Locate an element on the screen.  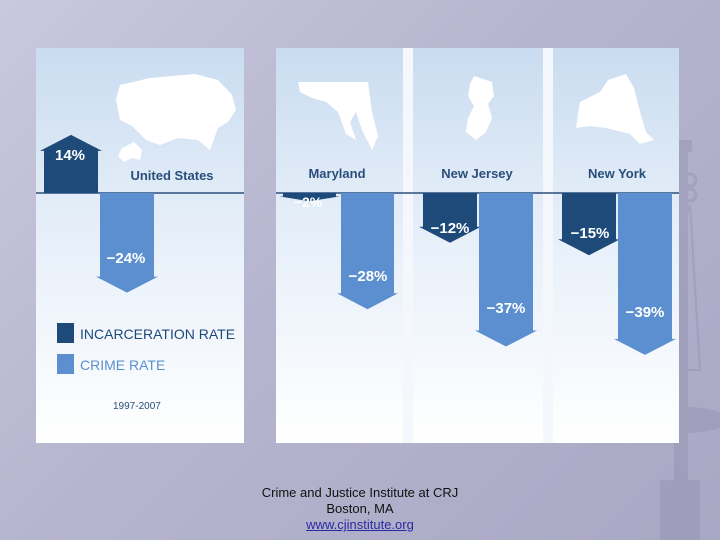
footer-link: www.cjinstitute.org is located at coordinates (360, 524).